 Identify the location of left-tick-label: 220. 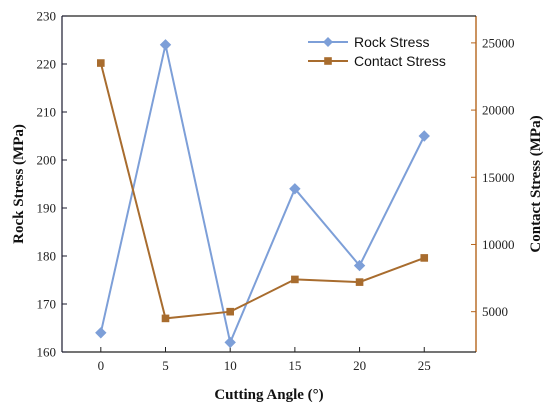
(47, 64).